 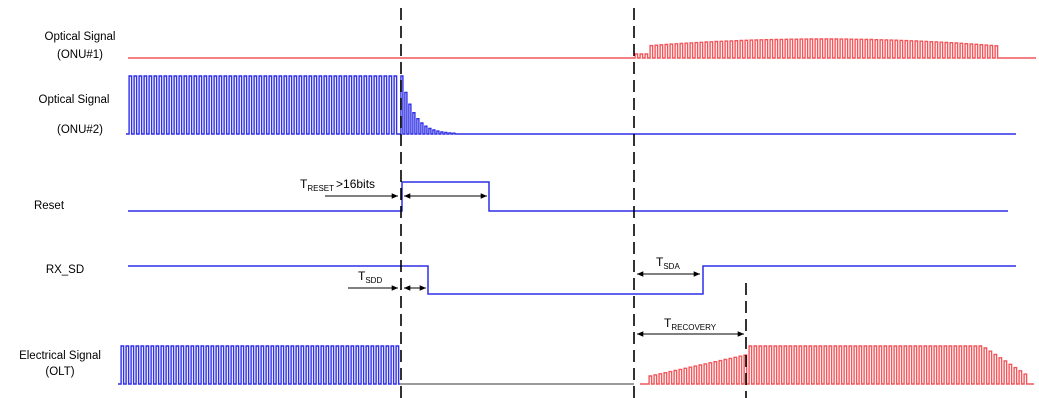 I want to click on svg-text: (OLT), so click(x=59, y=372).